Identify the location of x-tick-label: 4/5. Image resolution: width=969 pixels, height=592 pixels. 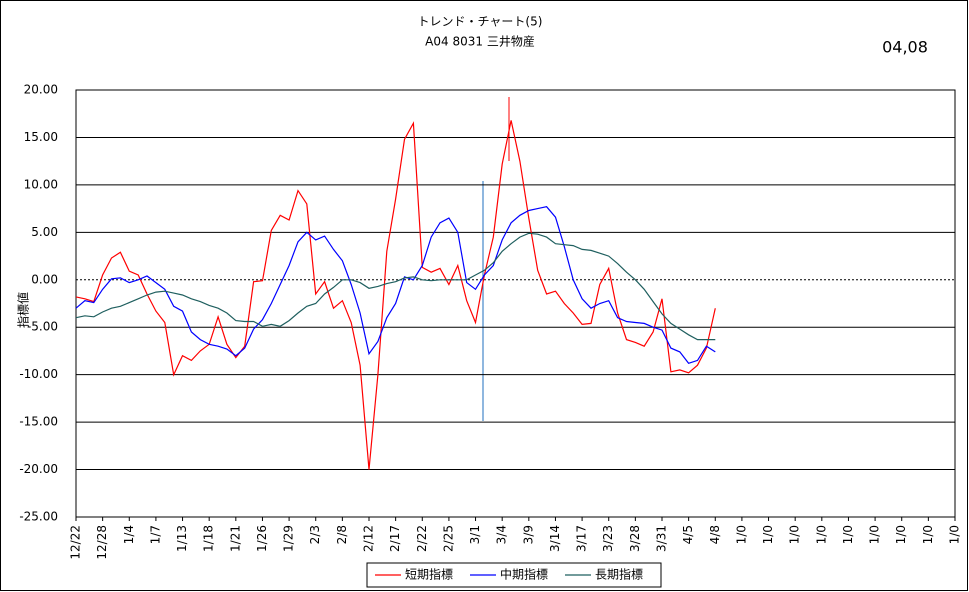
(688, 534).